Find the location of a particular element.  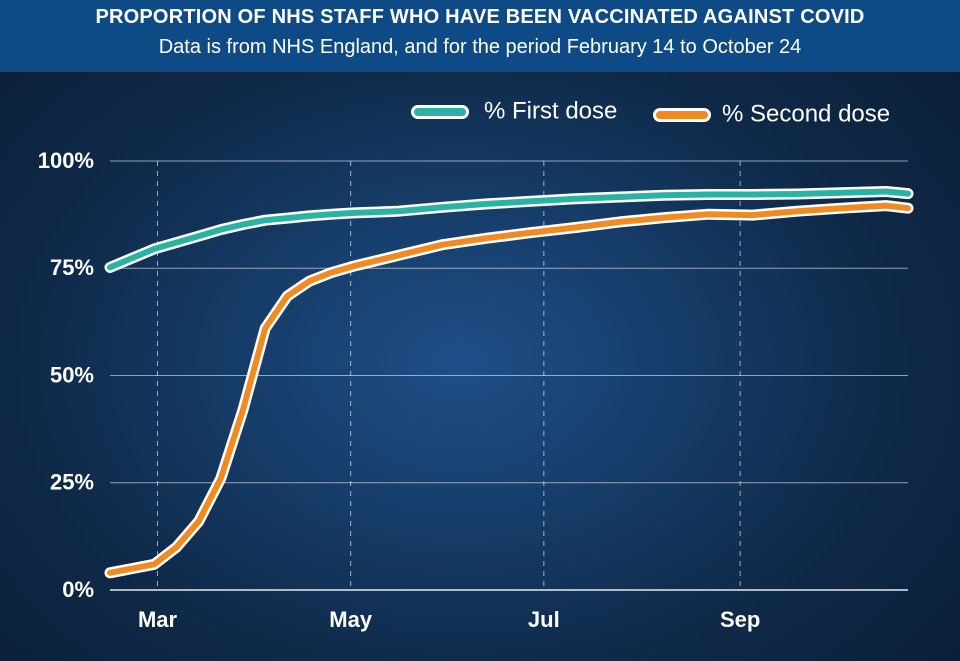

x-tick-label: Mar is located at coordinates (158, 619).